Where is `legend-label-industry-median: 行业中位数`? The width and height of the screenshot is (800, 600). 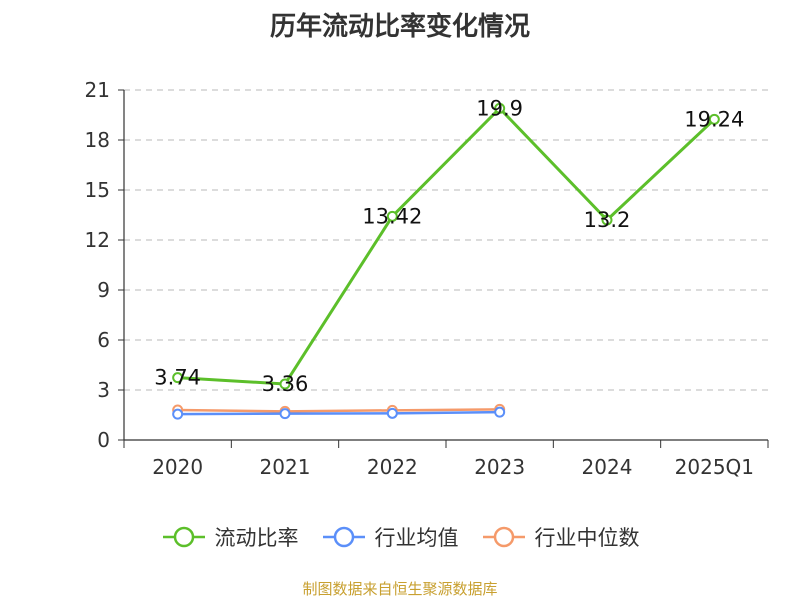 legend-label-industry-median: 行业中位数 is located at coordinates (587, 538).